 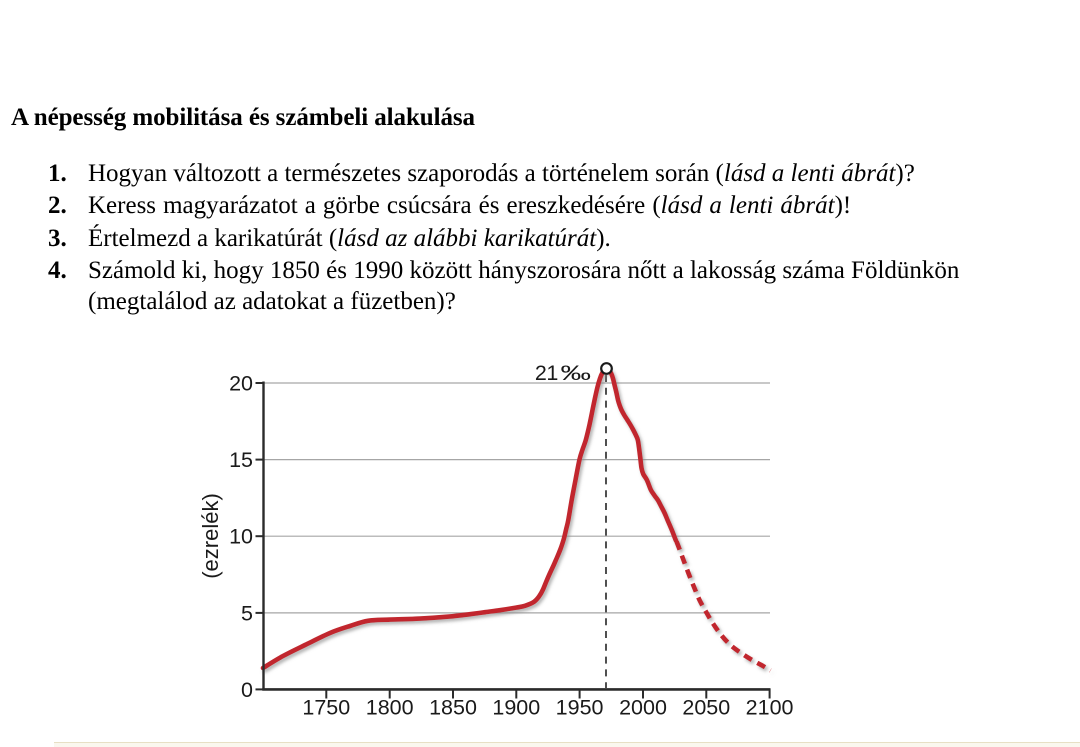 I want to click on svg-text: 0, so click(x=247, y=690).